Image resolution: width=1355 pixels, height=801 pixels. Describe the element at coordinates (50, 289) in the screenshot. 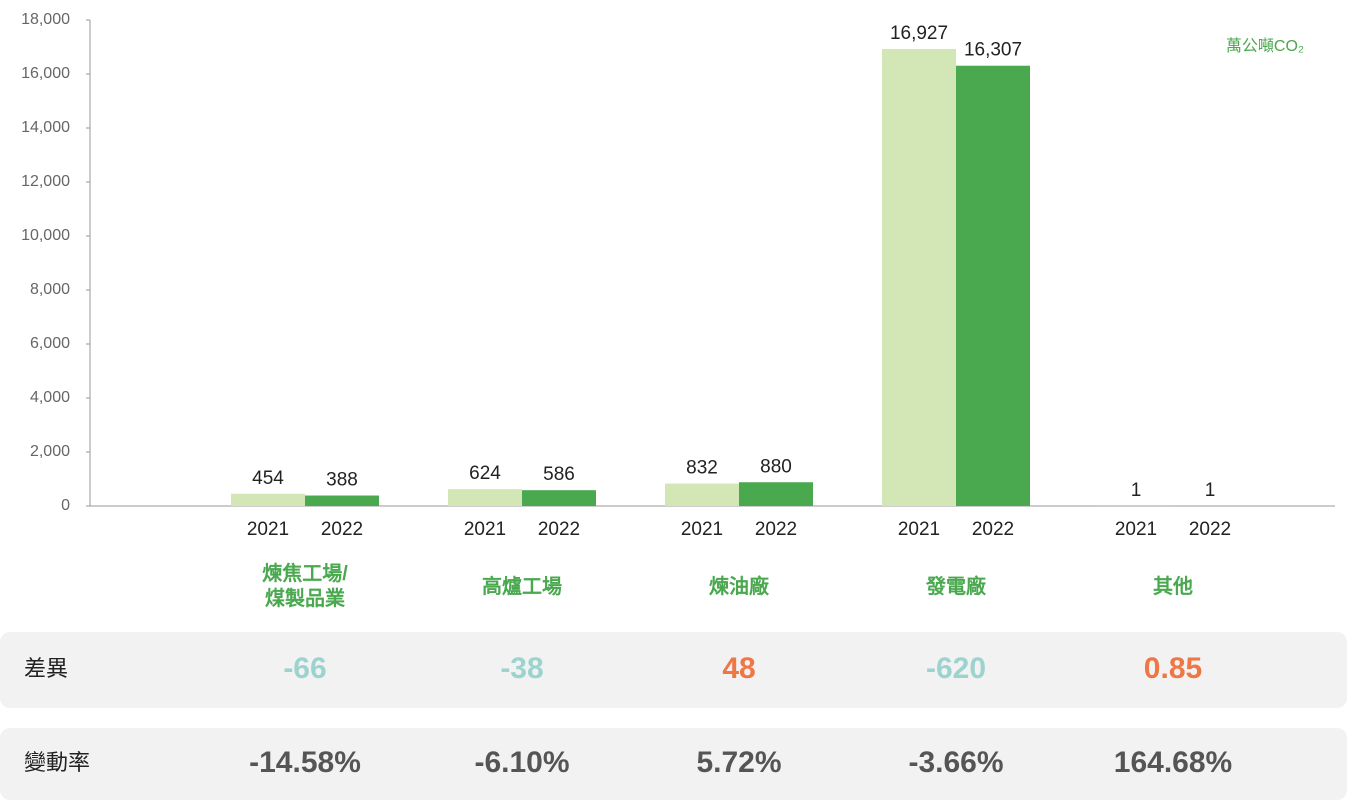

I see `y-tick-label: 8,000` at that location.